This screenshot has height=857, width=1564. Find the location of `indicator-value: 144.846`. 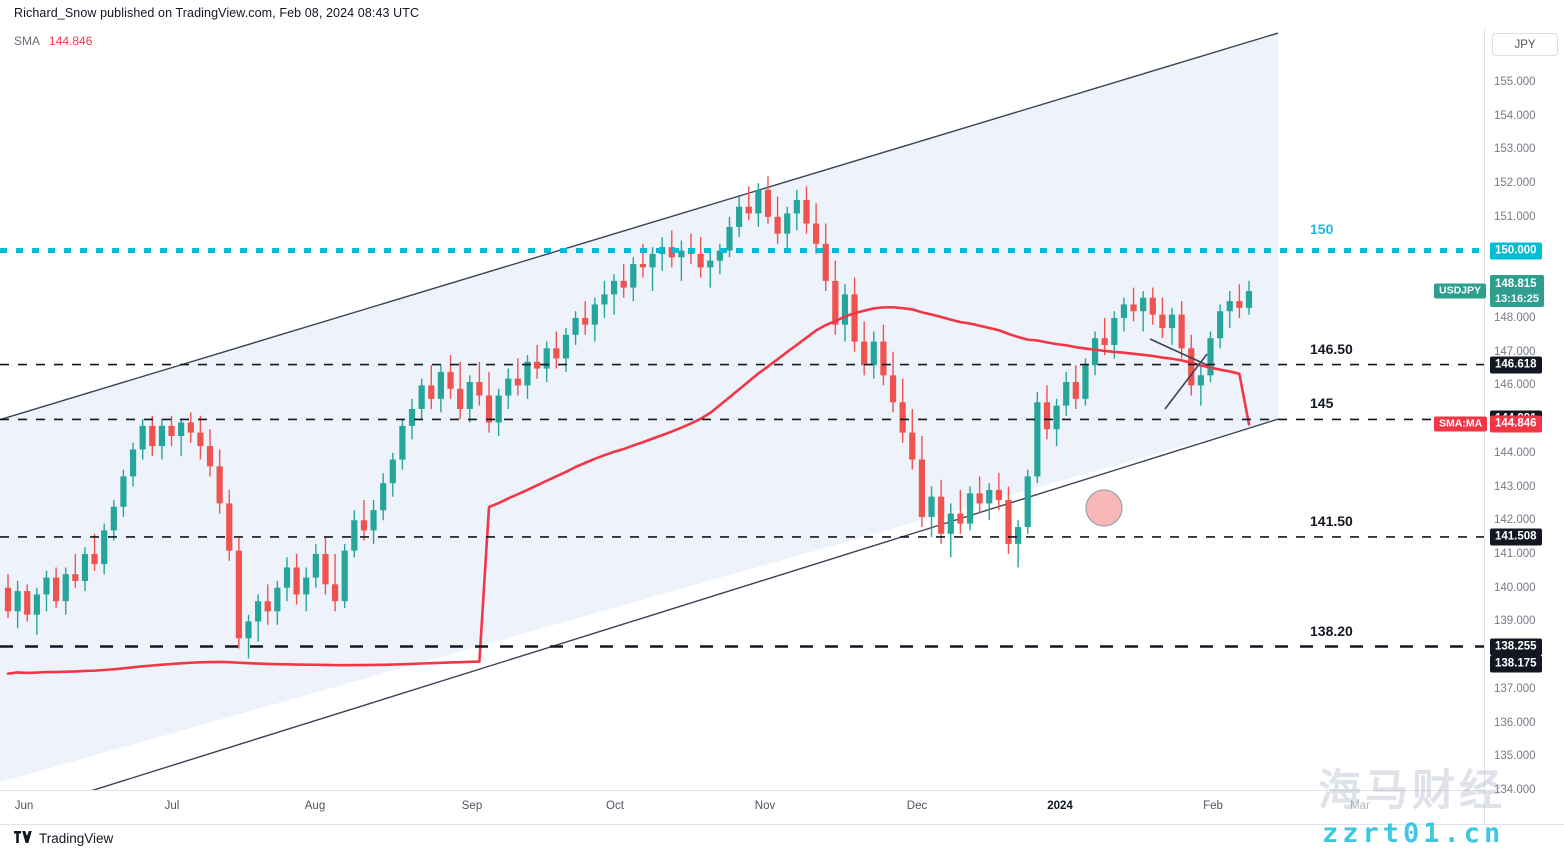

indicator-value: 144.846 is located at coordinates (71, 41).